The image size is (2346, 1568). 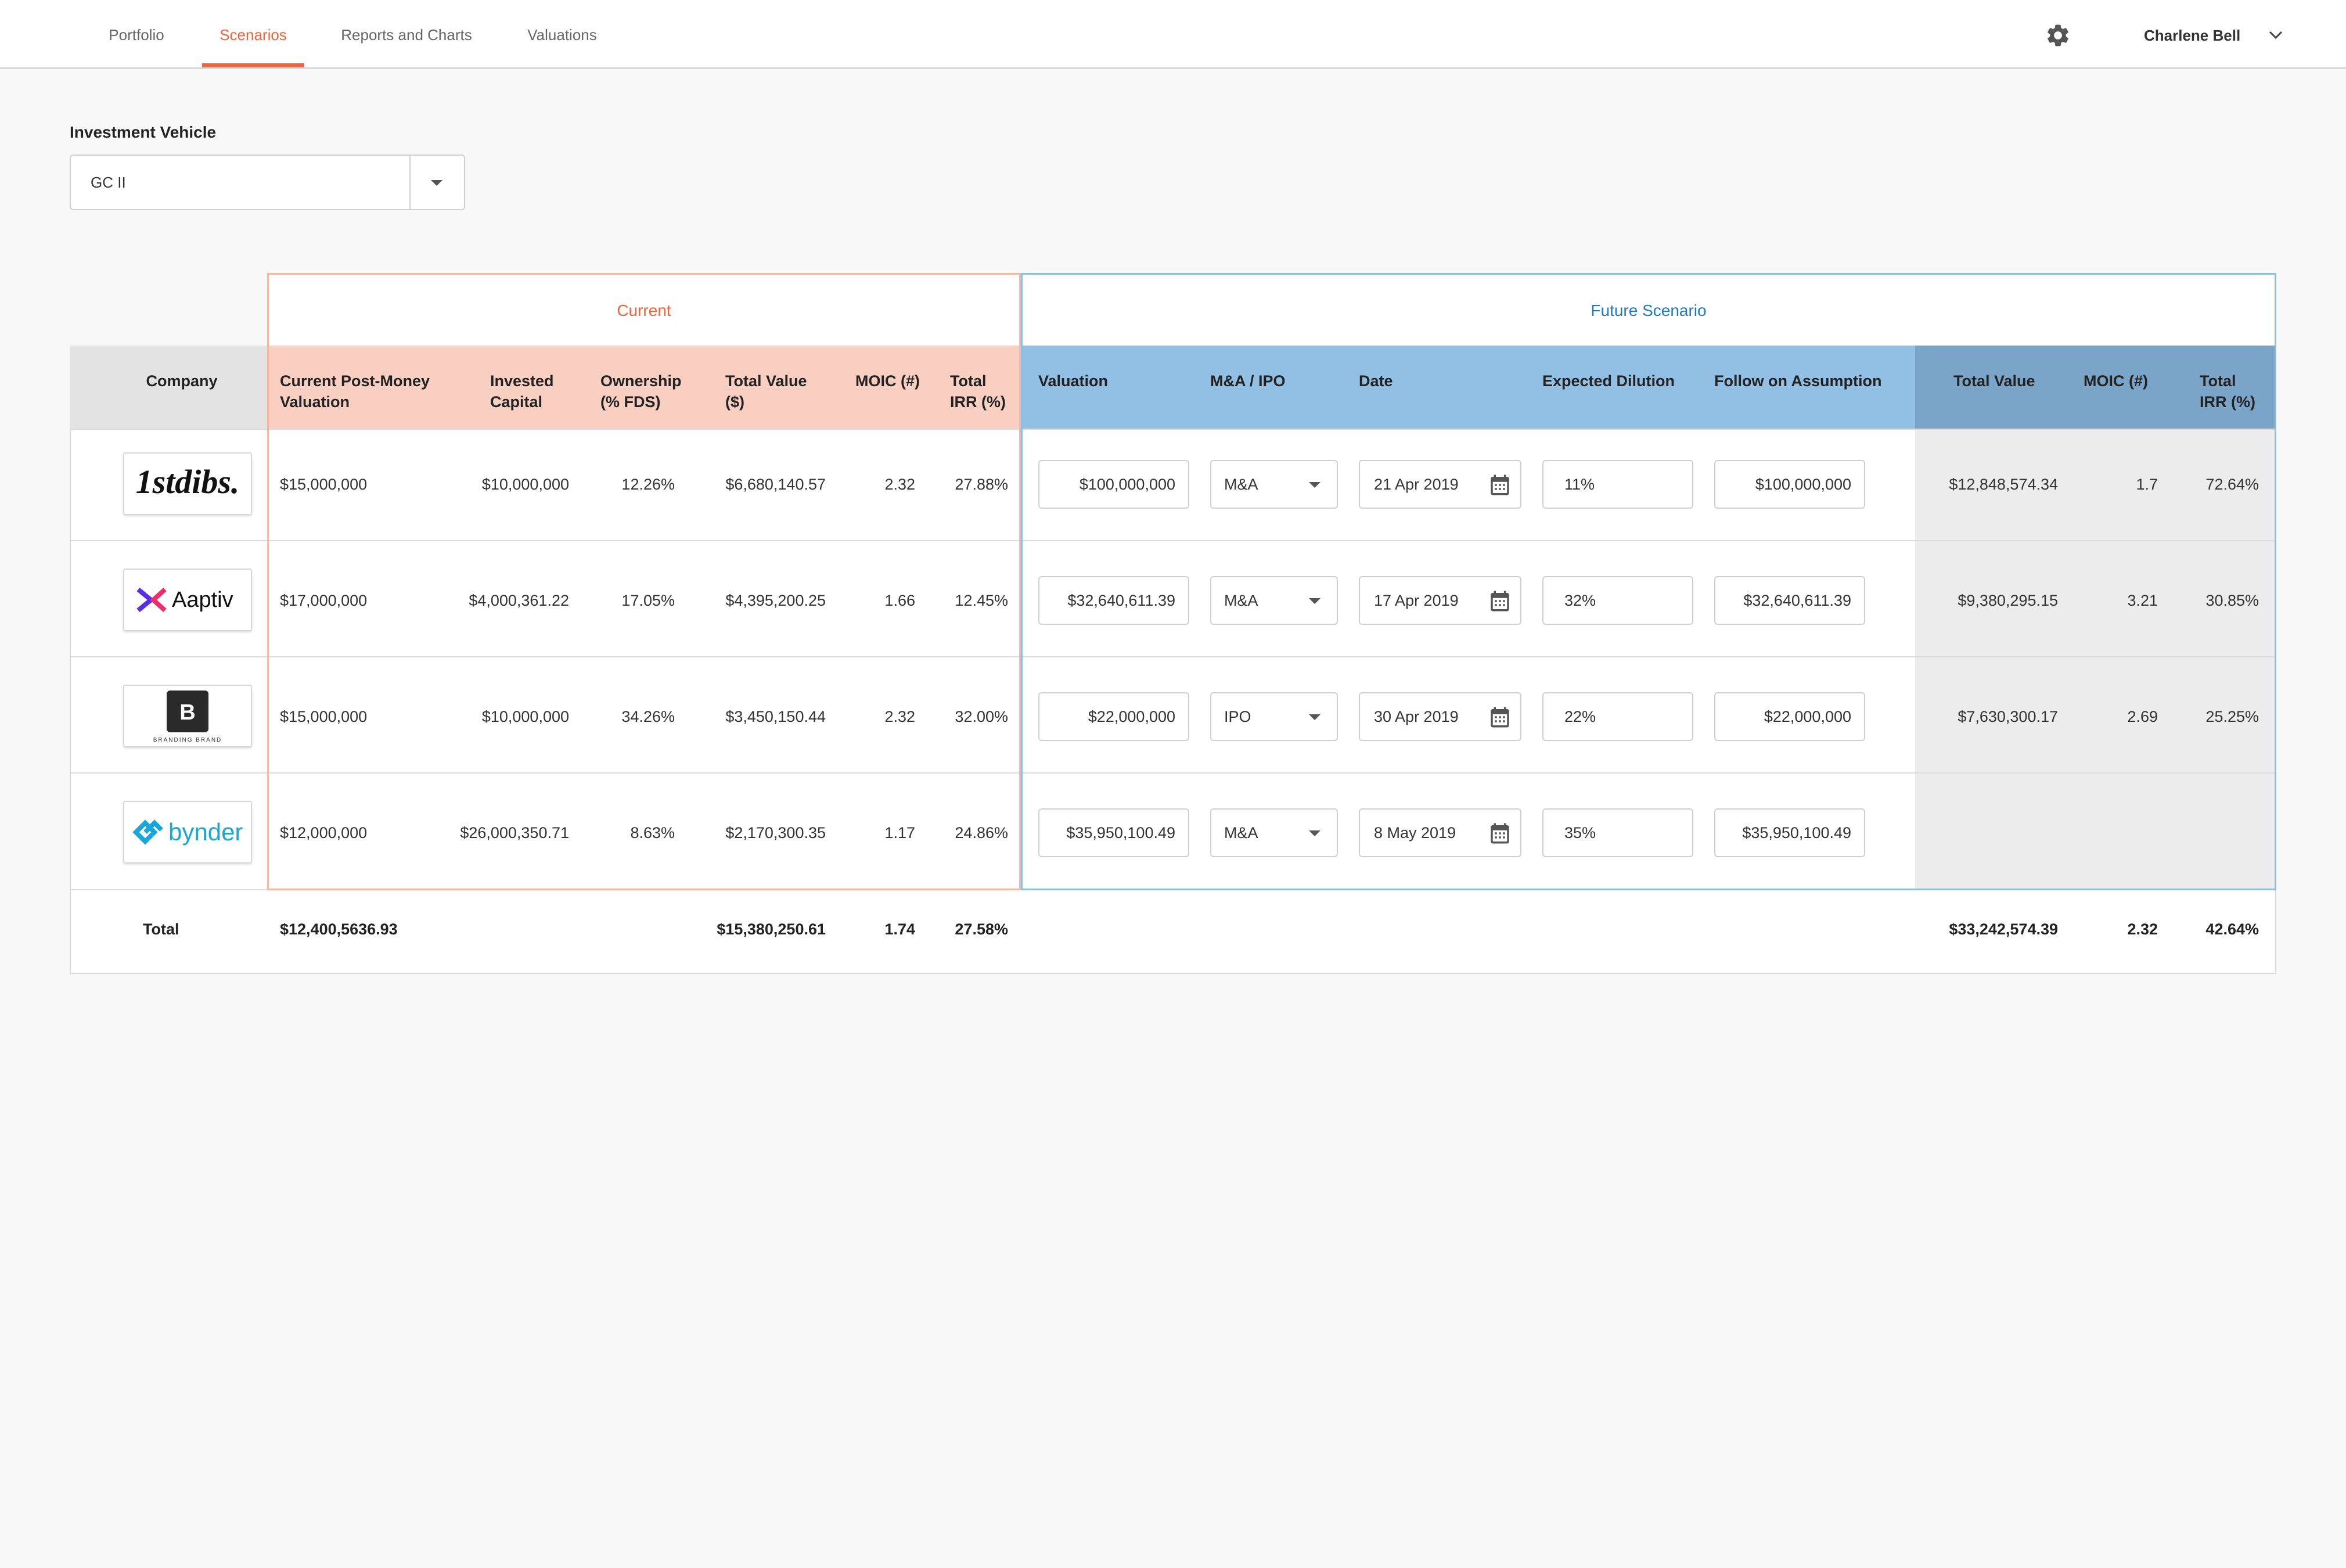 I want to click on future-group-title: Future Scenario, so click(x=1649, y=310).